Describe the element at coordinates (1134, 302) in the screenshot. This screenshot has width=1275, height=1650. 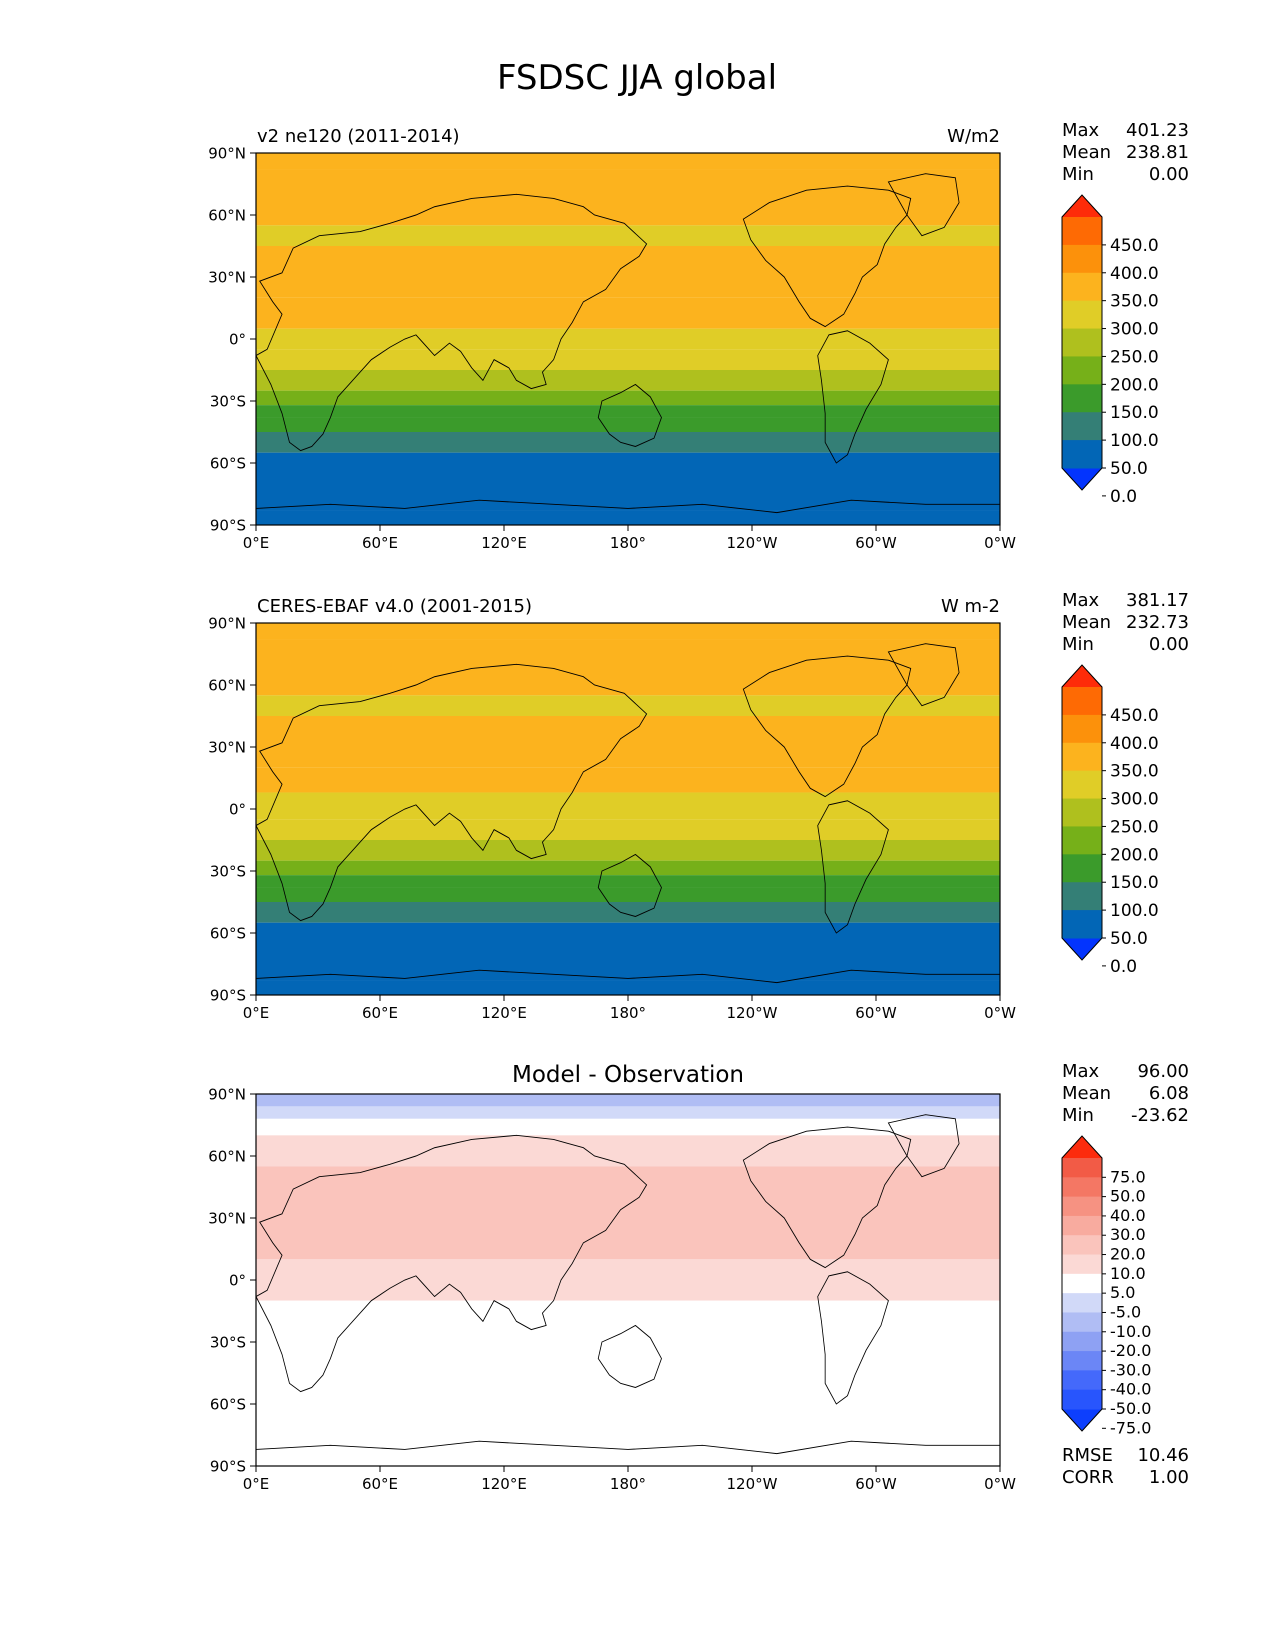
I see `colorbar-tick-label: 350.0` at that location.